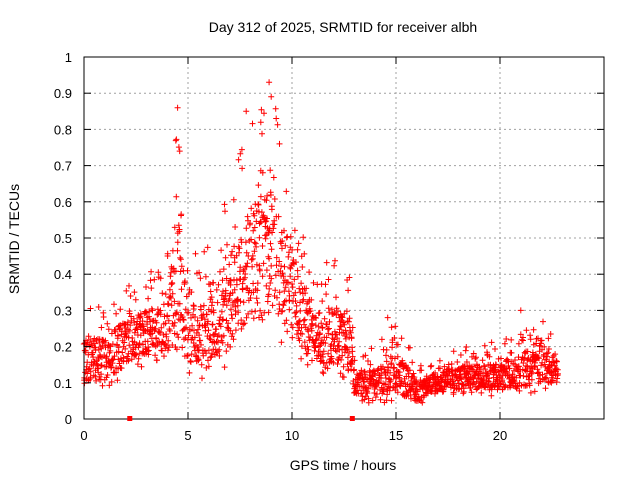 The height and width of the screenshot is (480, 640). What do you see at coordinates (68, 419) in the screenshot?
I see `y-tick-label: 0` at bounding box center [68, 419].